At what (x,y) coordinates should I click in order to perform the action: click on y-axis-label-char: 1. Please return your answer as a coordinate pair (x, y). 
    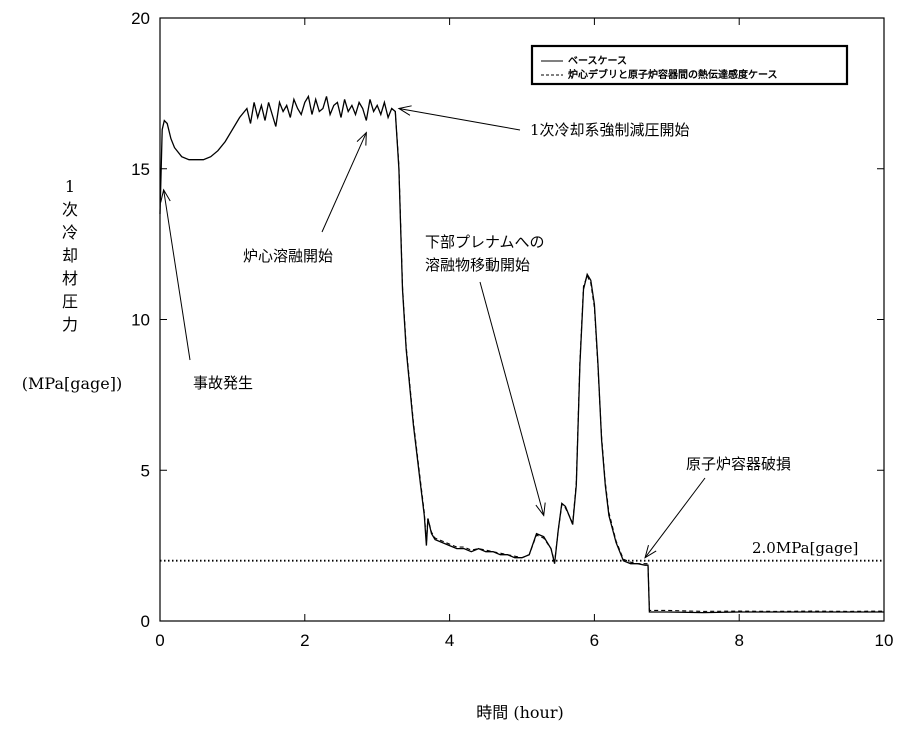
    Looking at the image, I should click on (70, 186).